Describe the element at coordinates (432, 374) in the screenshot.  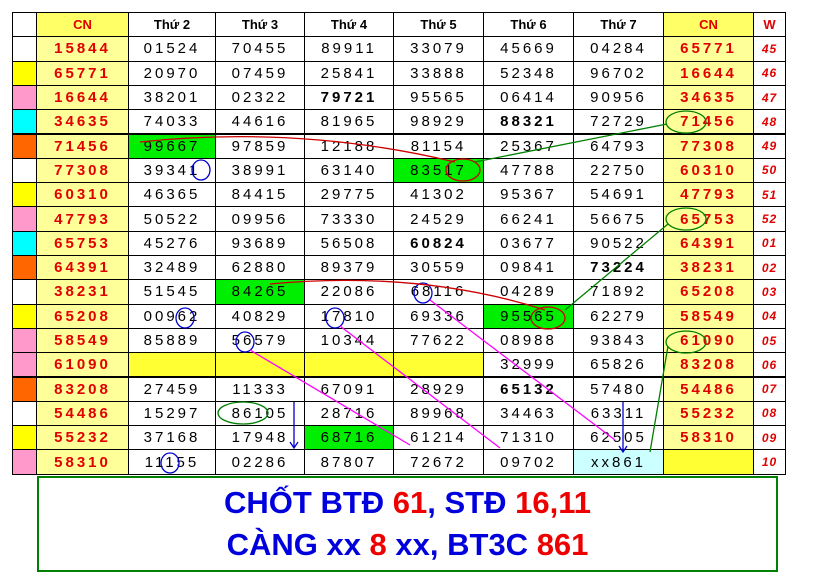
I see `magenta-links` at that location.